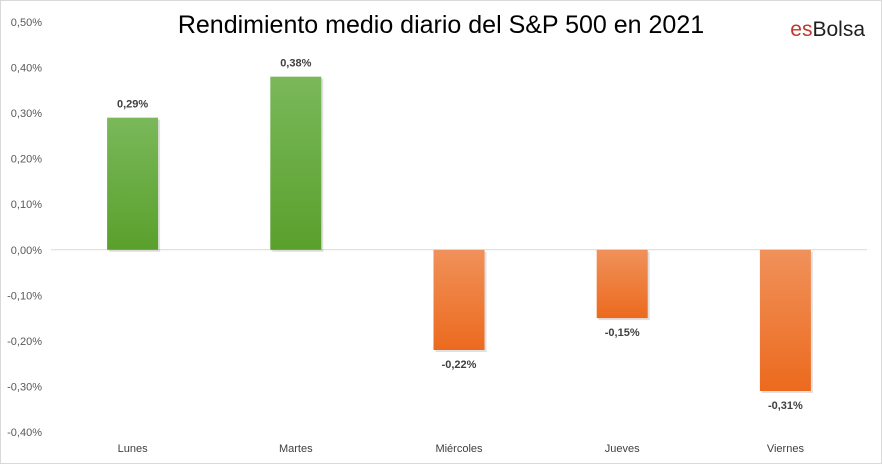  I want to click on data-label: -0,22%, so click(459, 365).